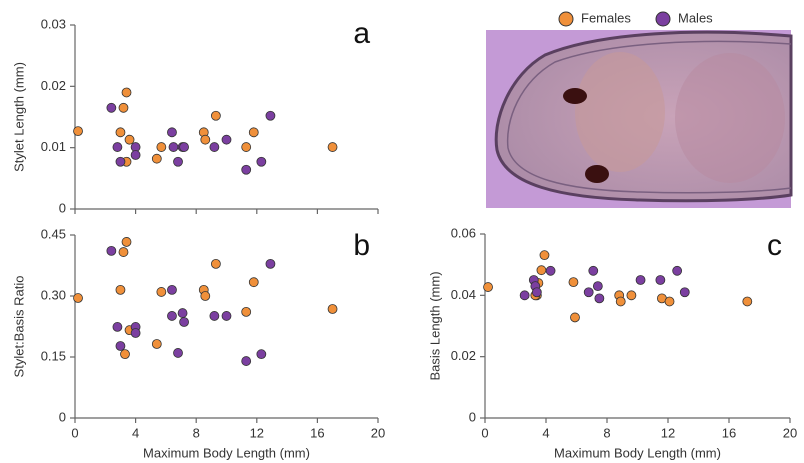  What do you see at coordinates (463, 294) in the screenshot?
I see `y-tick-label: 0.04` at bounding box center [463, 294].